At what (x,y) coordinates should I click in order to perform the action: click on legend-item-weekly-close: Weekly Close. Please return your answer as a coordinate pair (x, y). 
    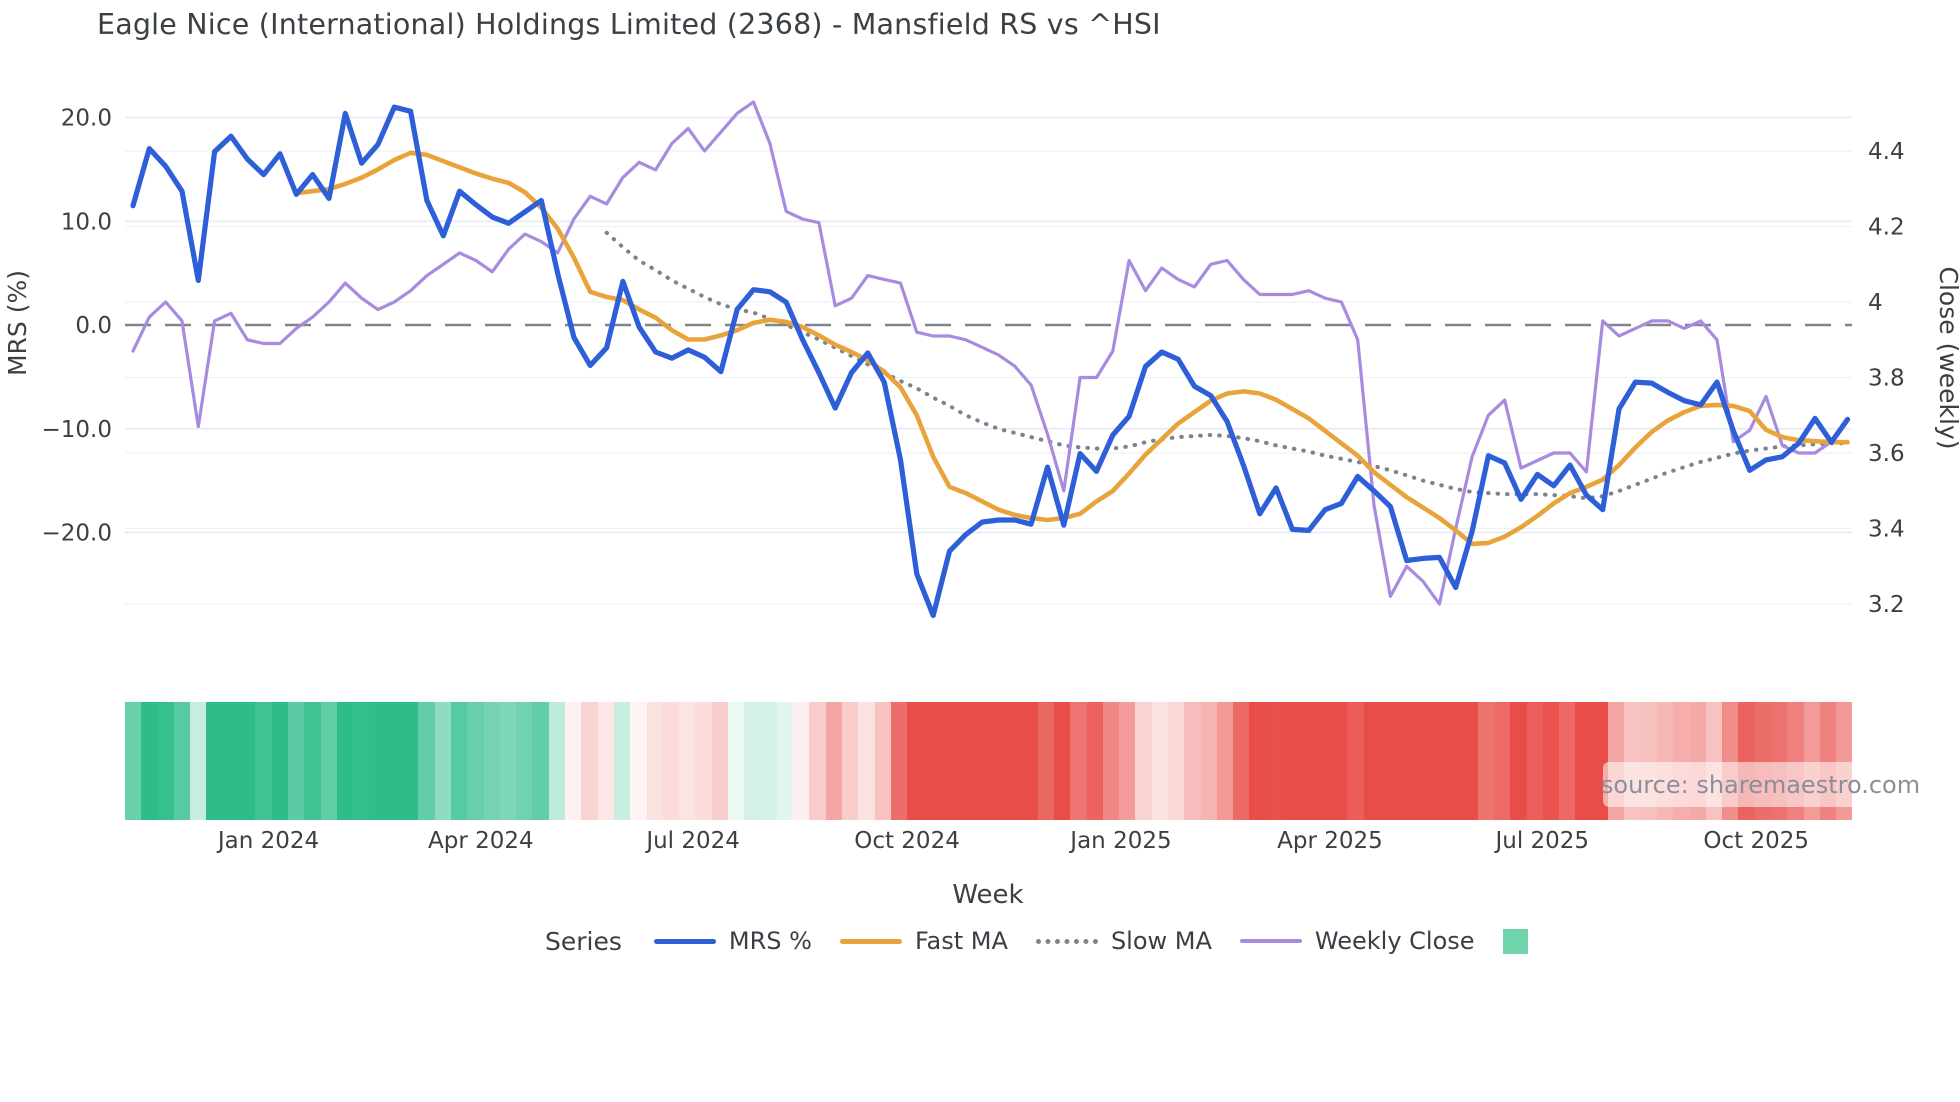
    Looking at the image, I should click on (1357, 941).